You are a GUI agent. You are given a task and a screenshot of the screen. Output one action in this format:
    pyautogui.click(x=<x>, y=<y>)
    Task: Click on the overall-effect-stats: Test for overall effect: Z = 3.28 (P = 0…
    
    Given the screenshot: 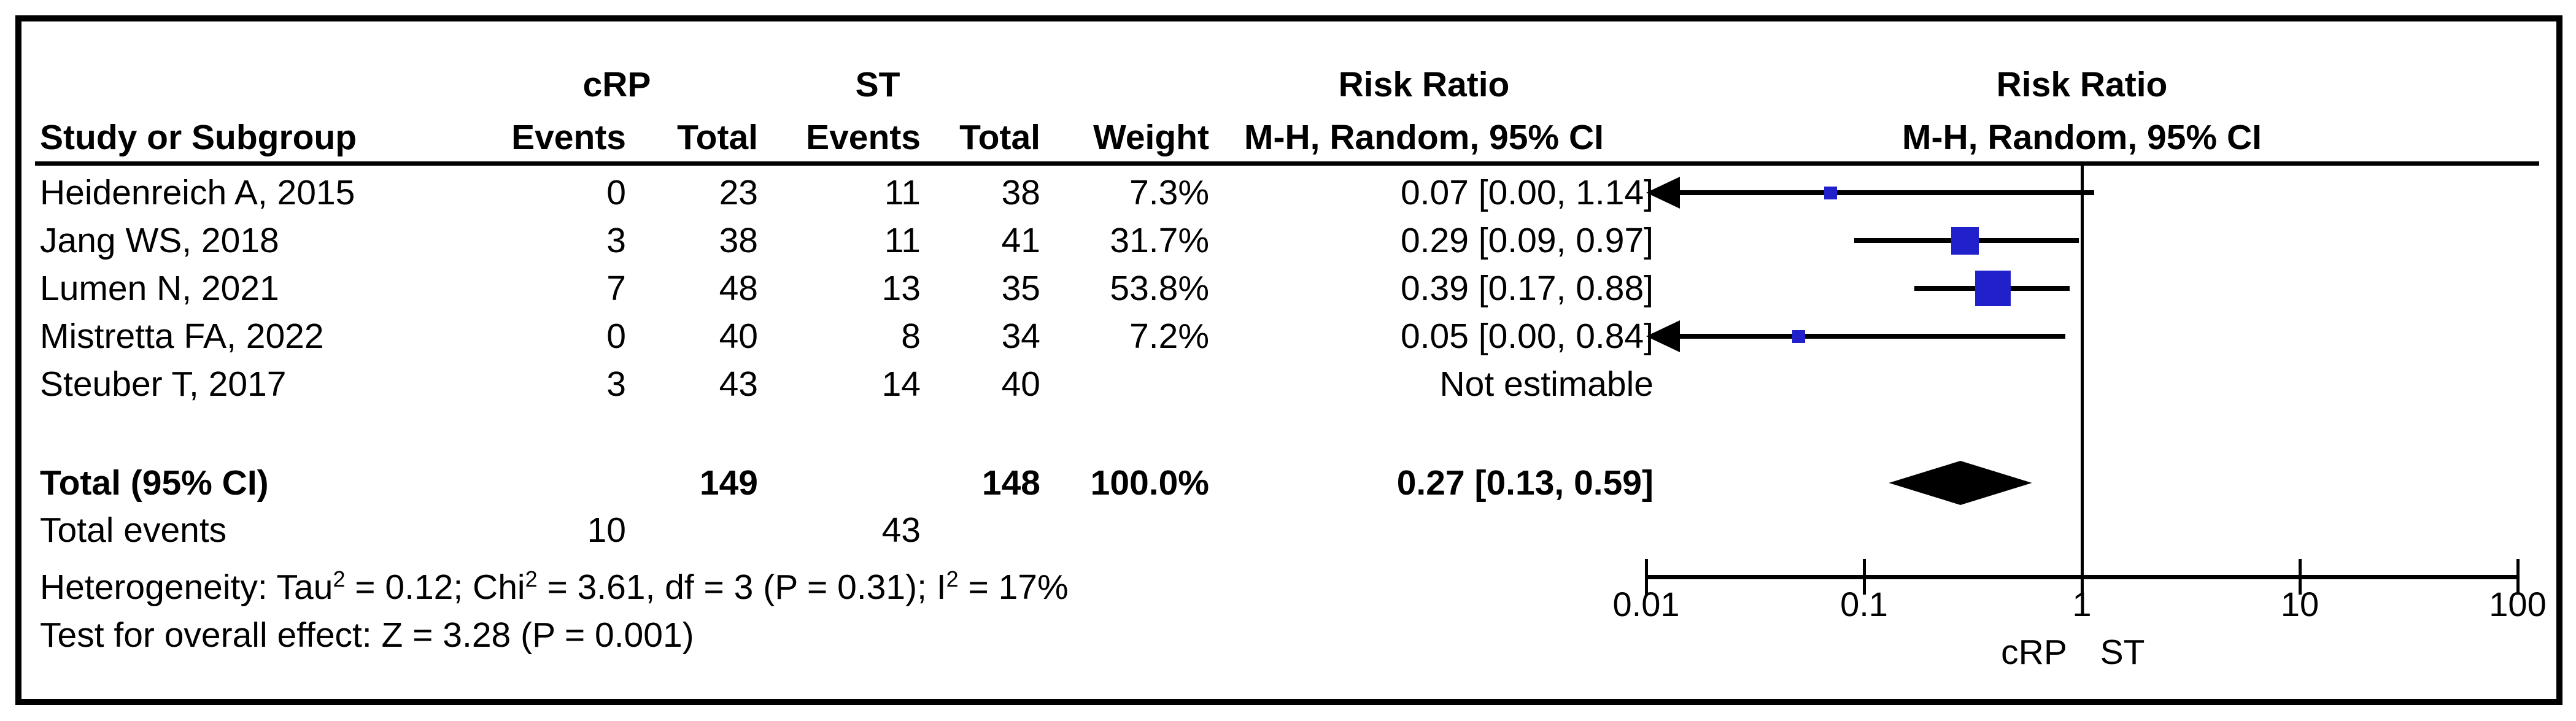 What is the action you would take?
    pyautogui.click(x=367, y=635)
    